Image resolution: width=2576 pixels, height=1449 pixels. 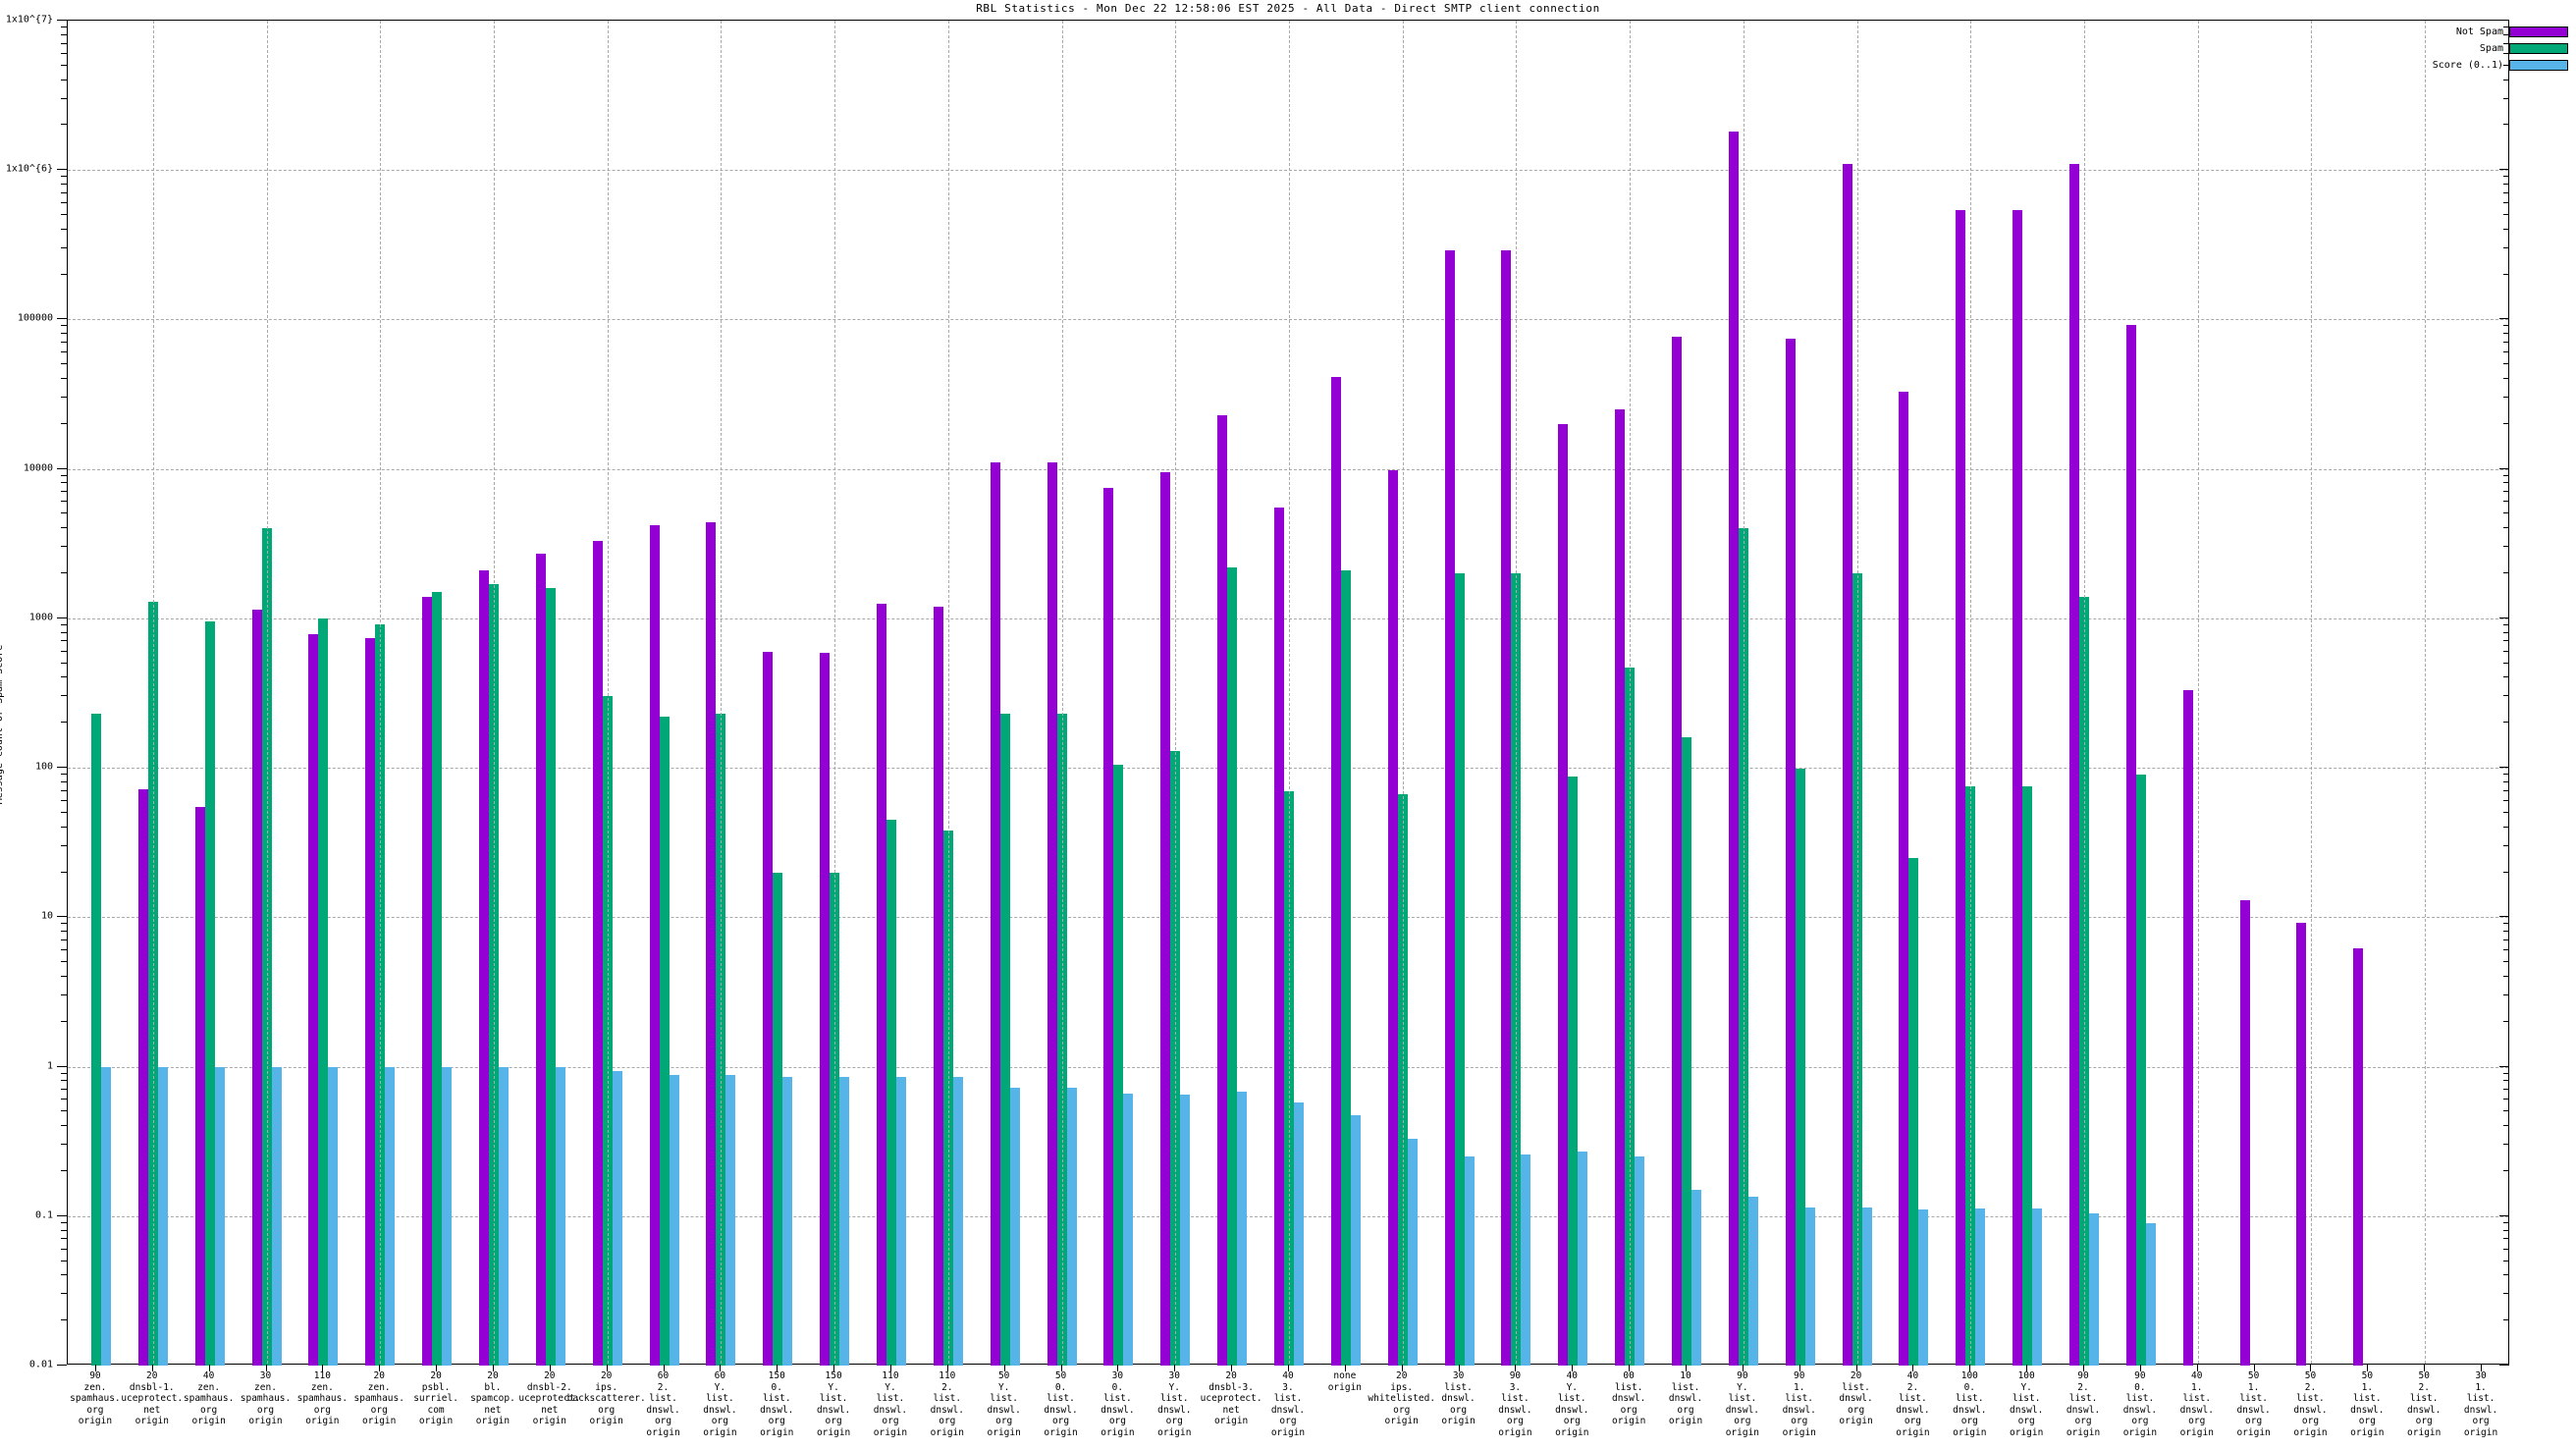 I want to click on legend-label: Not Spam, so click(x=2479, y=32).